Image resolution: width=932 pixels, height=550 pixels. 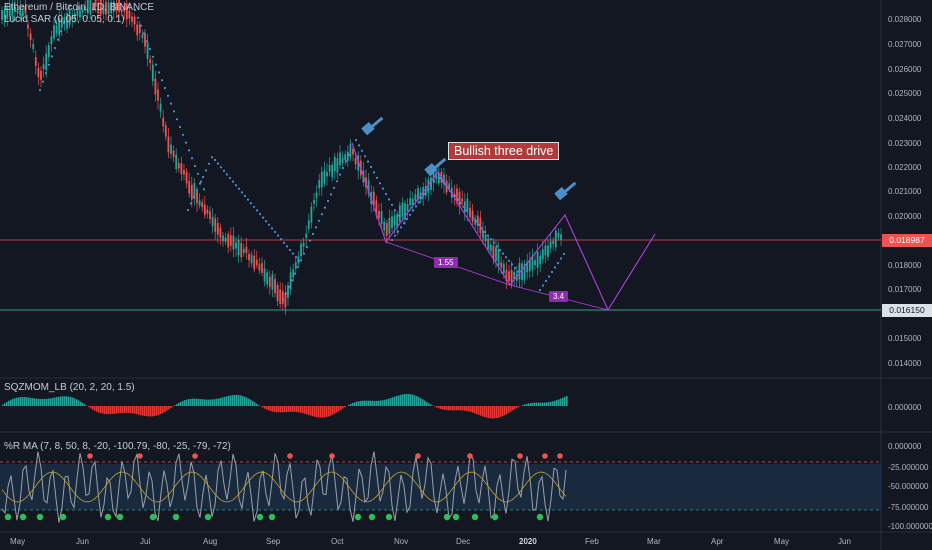 What do you see at coordinates (79, 7) in the screenshot?
I see `symbol-title: Ethereum / Bitcoin, 1D, BINANCE` at bounding box center [79, 7].